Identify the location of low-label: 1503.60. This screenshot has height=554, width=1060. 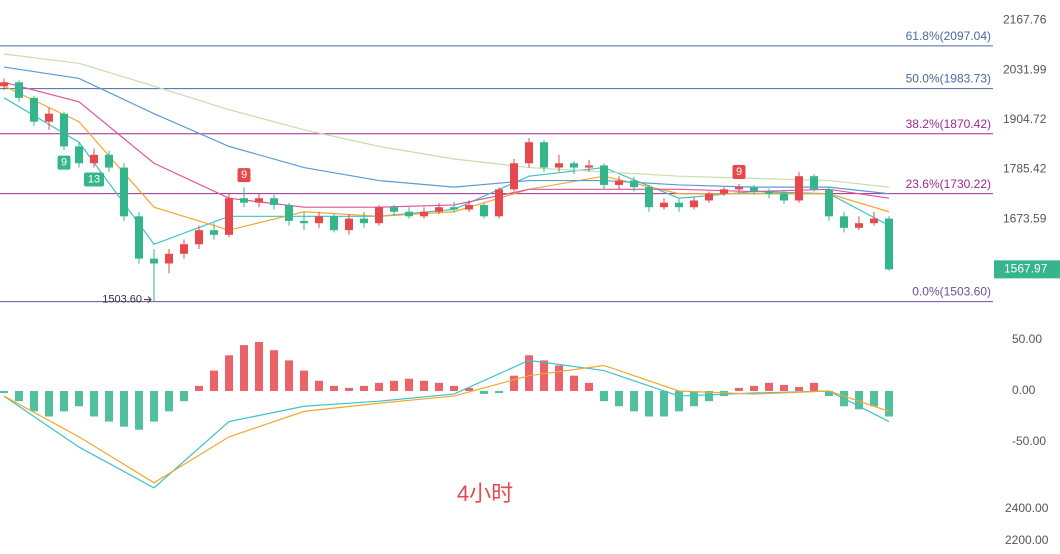
(122, 299).